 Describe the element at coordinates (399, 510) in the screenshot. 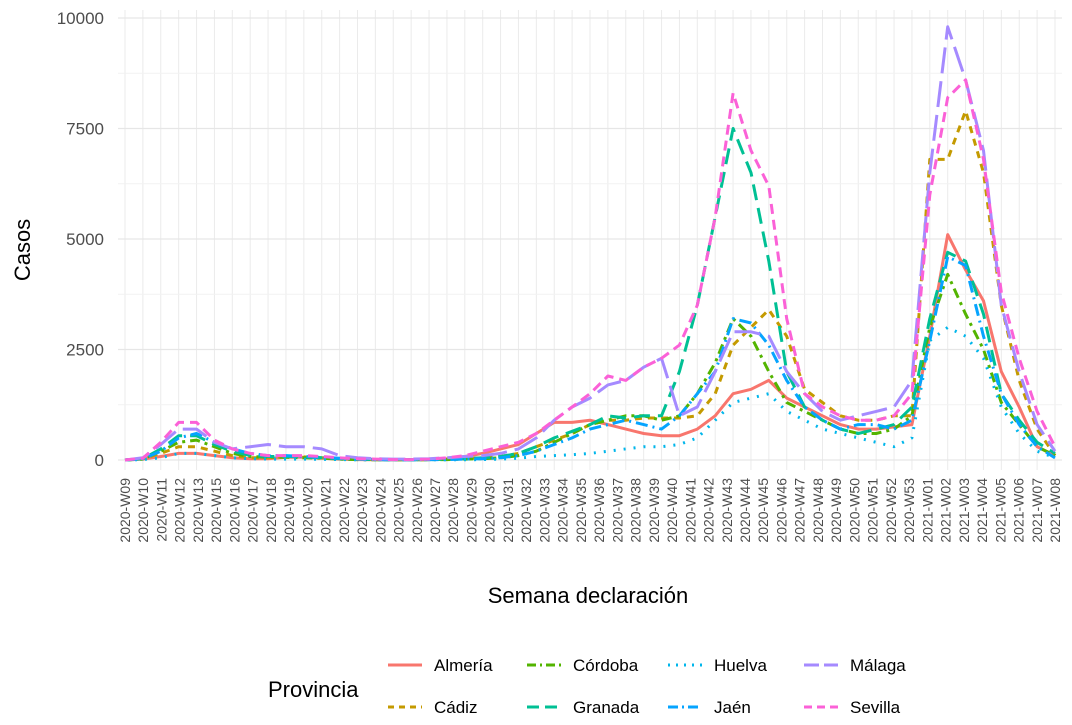

I see `x-tick-label: 2020-W25` at that location.